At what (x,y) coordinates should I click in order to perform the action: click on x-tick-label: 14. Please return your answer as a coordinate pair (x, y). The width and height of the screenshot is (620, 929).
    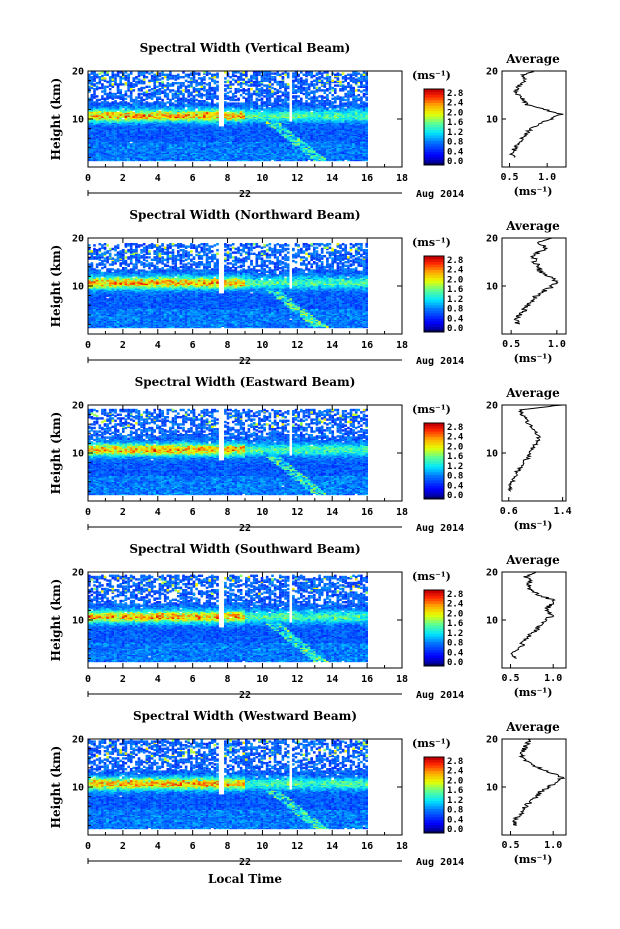
    Looking at the image, I should click on (332, 512).